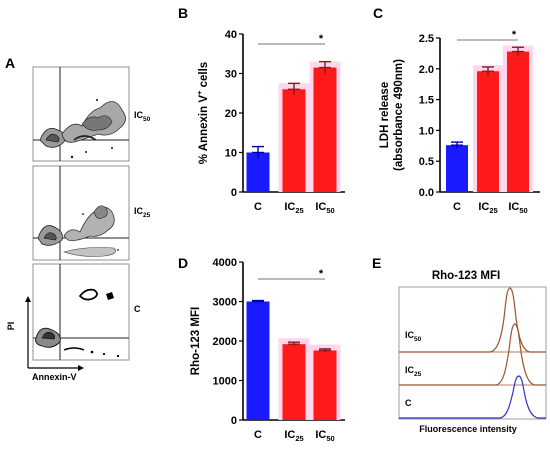 This screenshot has height=449, width=550. Describe the element at coordinates (183, 13) in the screenshot. I see `panel-b-letter: B` at that location.